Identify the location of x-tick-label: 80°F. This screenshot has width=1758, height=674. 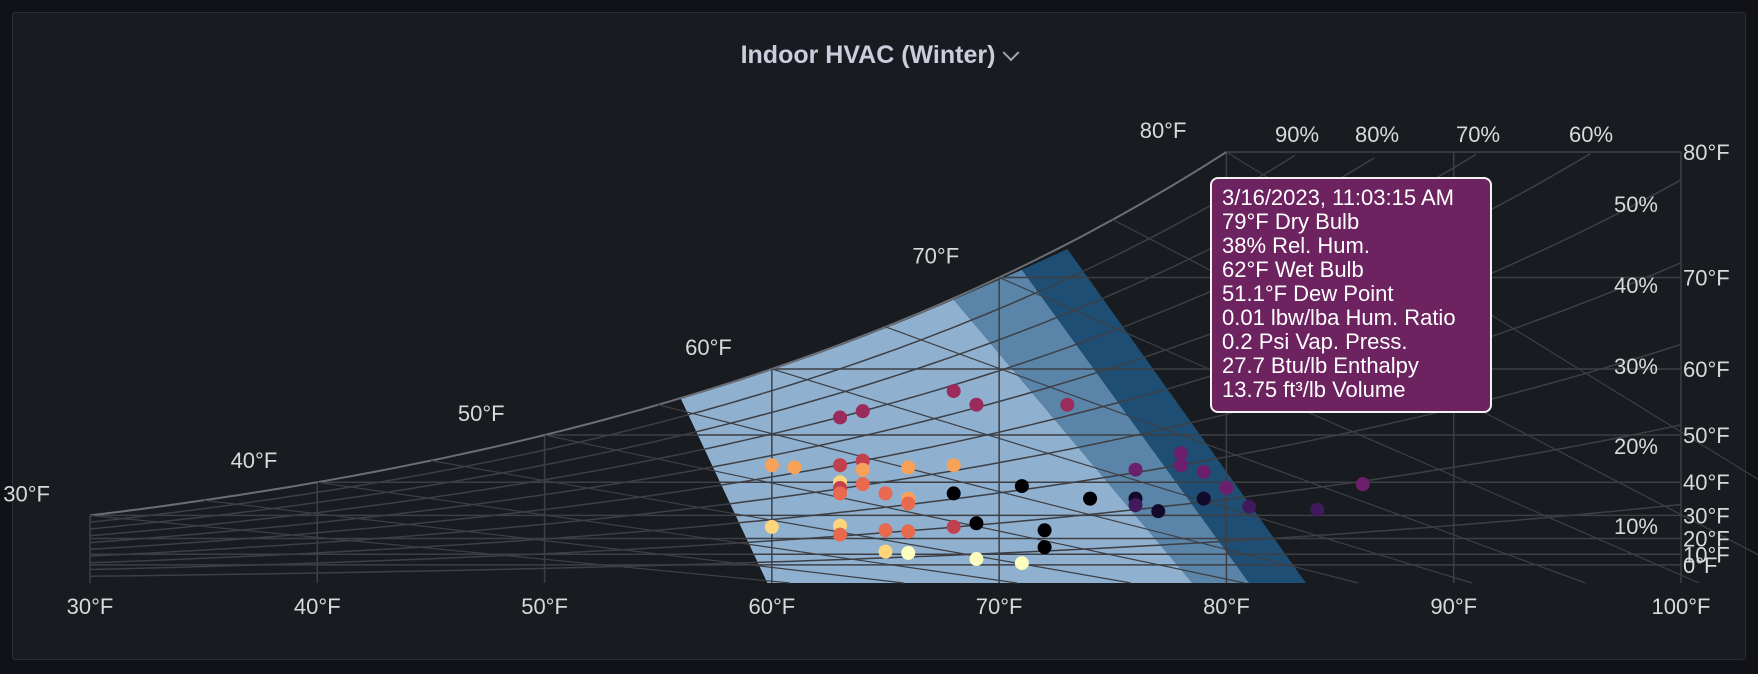
(1226, 606).